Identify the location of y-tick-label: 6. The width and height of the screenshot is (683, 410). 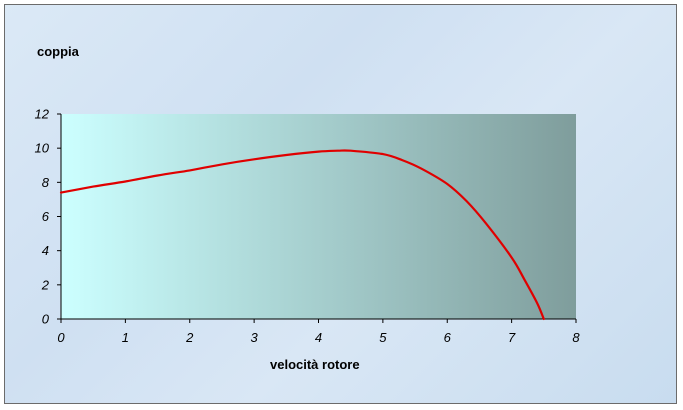
(46, 216).